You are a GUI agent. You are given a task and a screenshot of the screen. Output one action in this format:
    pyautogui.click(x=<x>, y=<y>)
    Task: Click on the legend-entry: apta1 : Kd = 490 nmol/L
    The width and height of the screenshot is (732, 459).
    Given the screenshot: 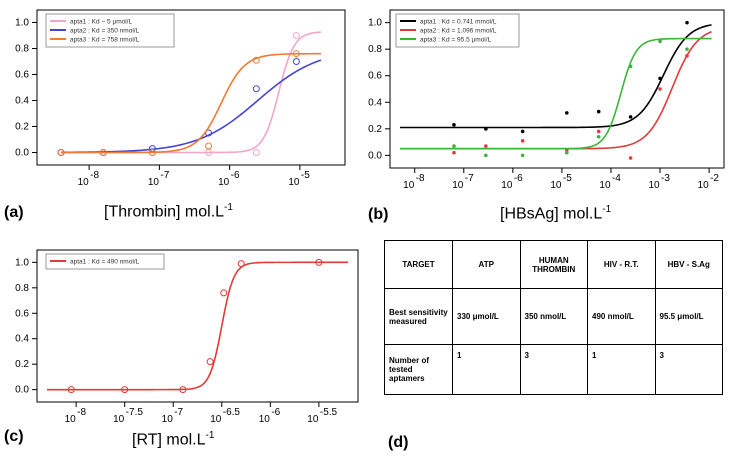 What is the action you would take?
    pyautogui.click(x=105, y=261)
    